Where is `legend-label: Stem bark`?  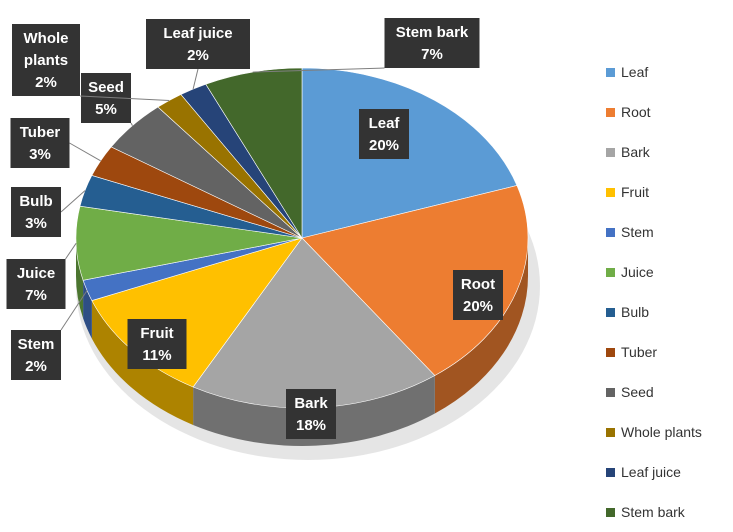
legend-label: Stem bark is located at coordinates (653, 512).